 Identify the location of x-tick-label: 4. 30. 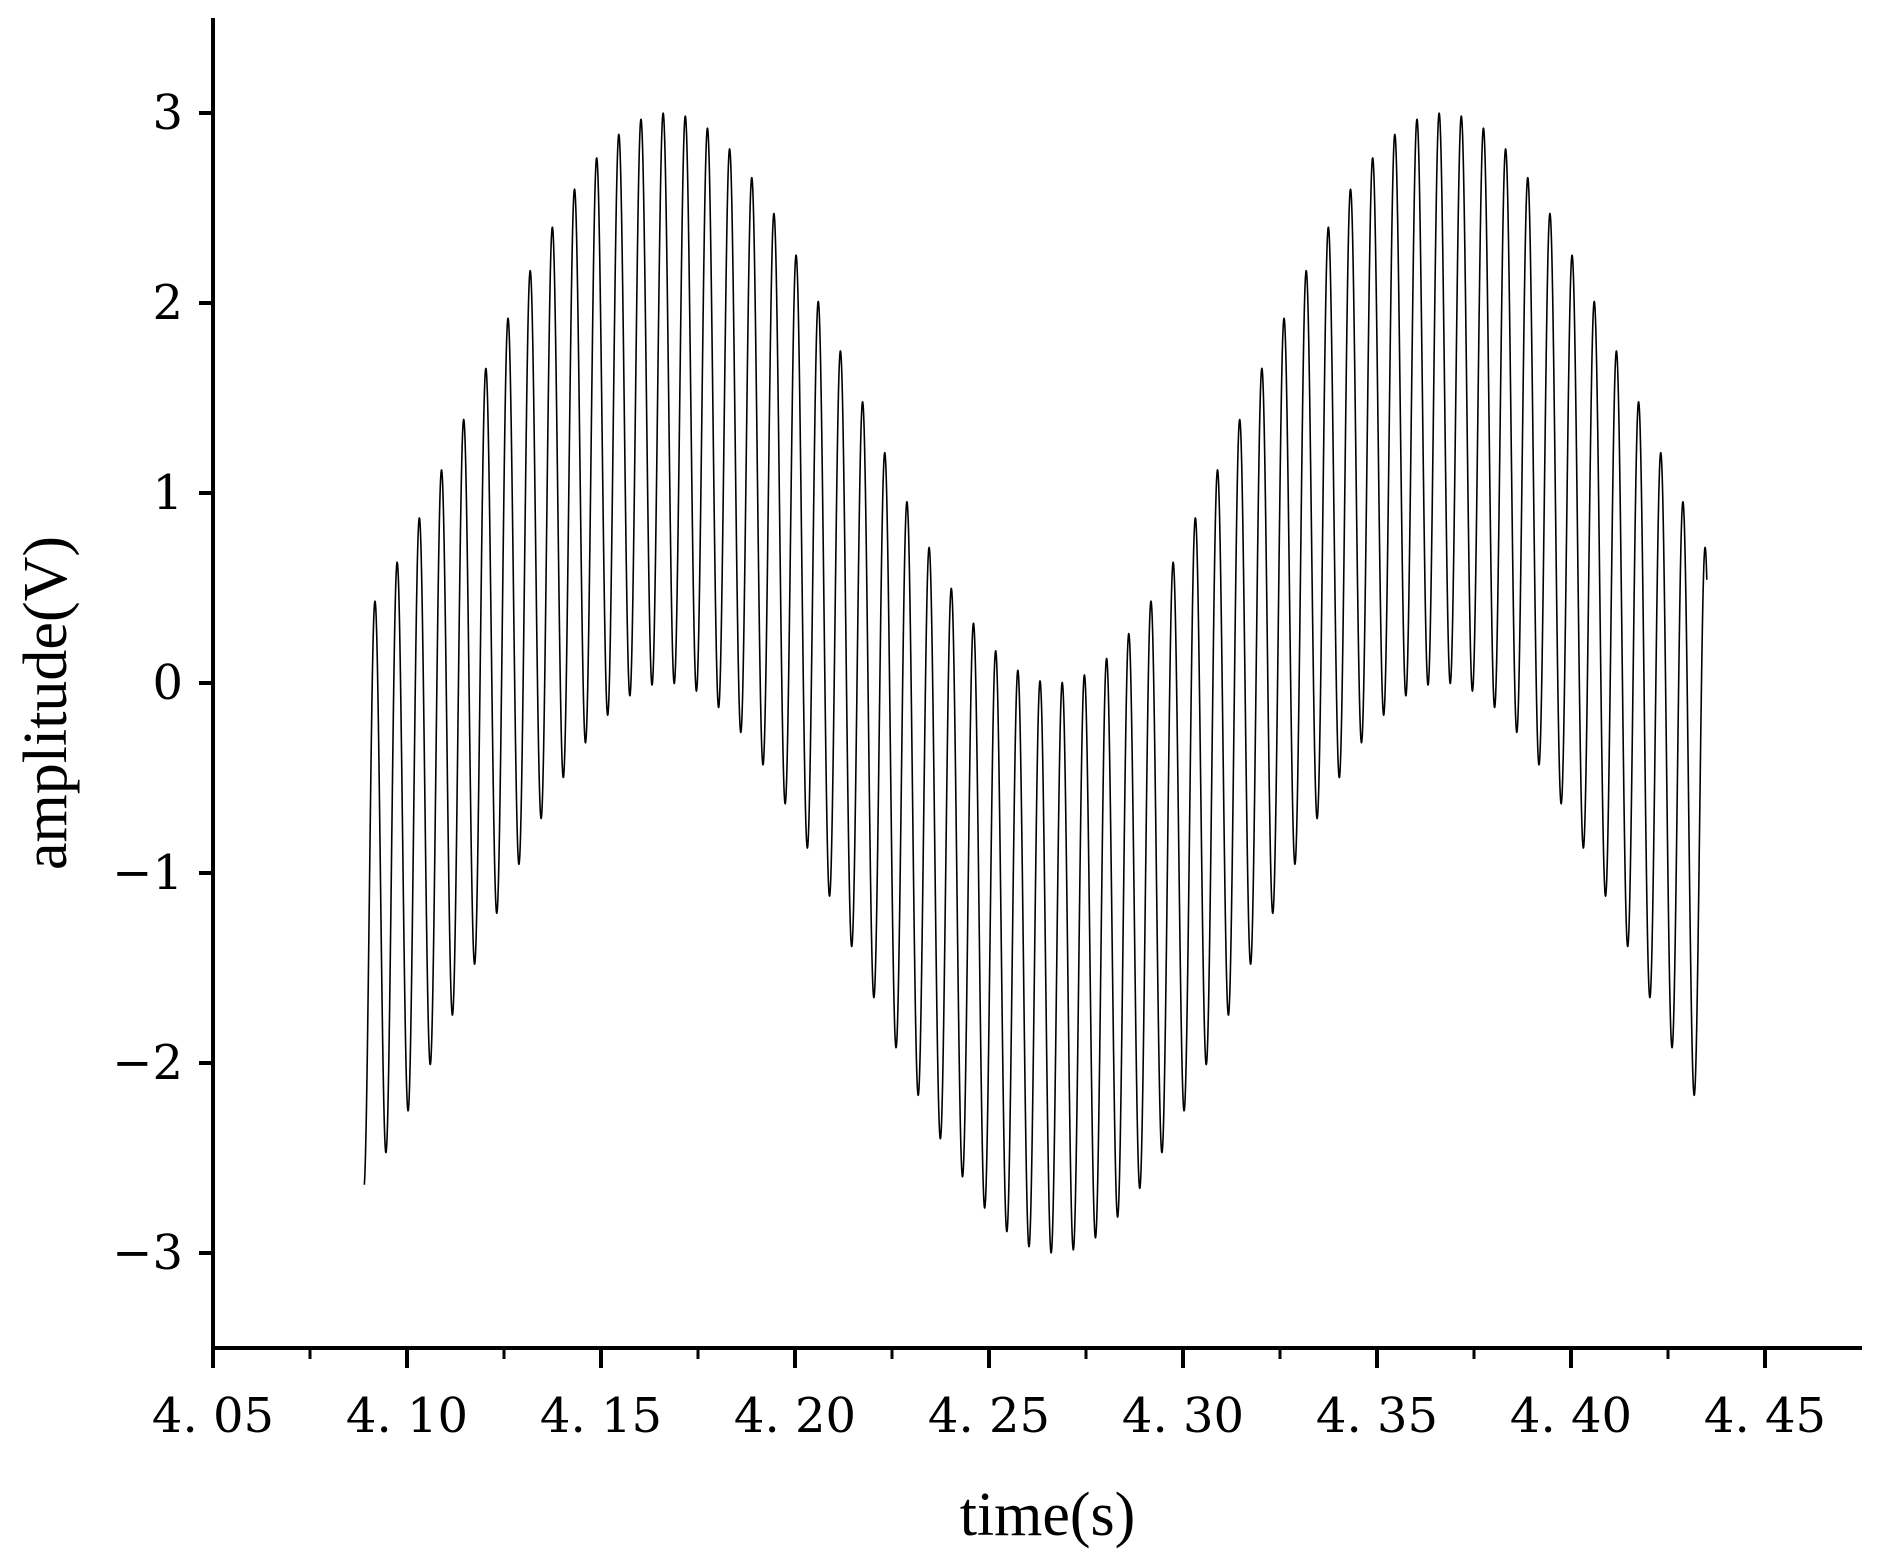
(1183, 1416).